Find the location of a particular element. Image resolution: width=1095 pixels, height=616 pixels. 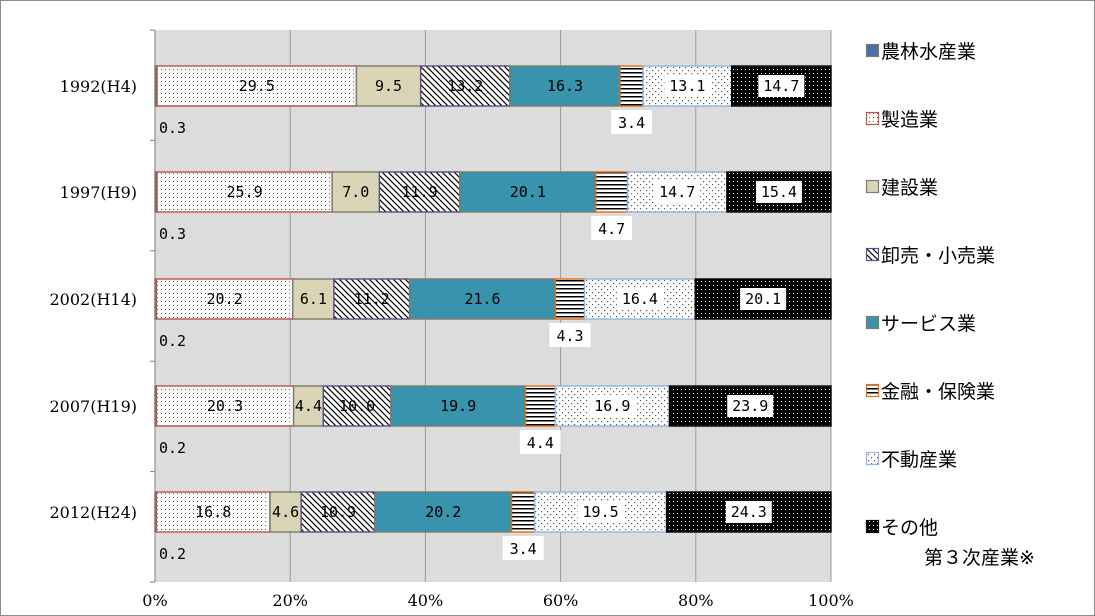

category-label: 1997(H9) is located at coordinates (98, 192).